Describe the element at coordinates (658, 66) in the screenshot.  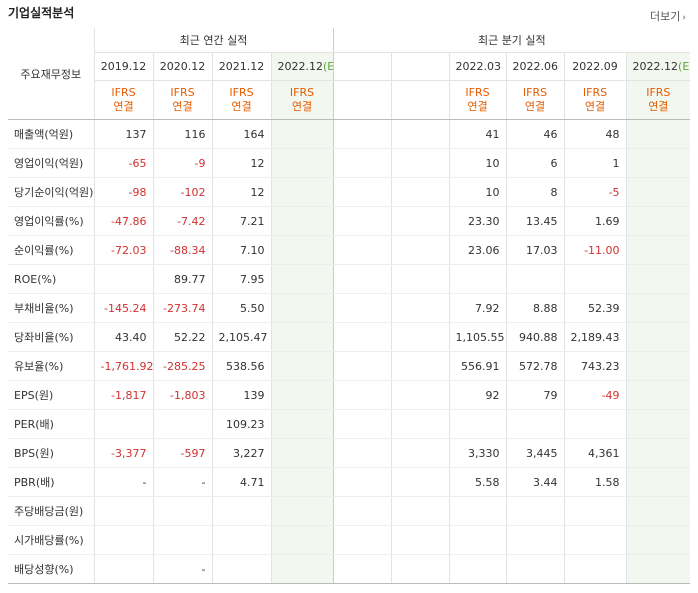
I see `quarter-period-header: 2022.12(E)` at that location.